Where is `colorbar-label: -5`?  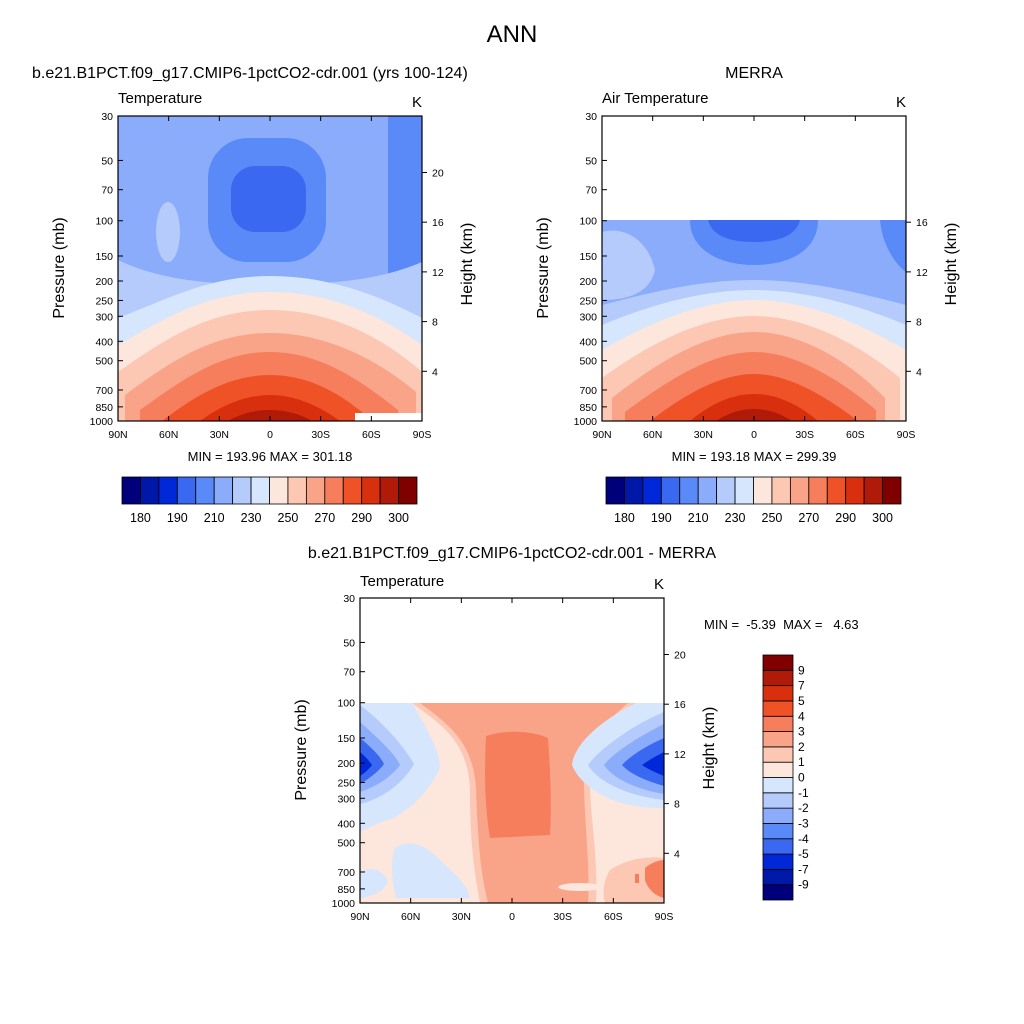
colorbar-label: -5 is located at coordinates (803, 854).